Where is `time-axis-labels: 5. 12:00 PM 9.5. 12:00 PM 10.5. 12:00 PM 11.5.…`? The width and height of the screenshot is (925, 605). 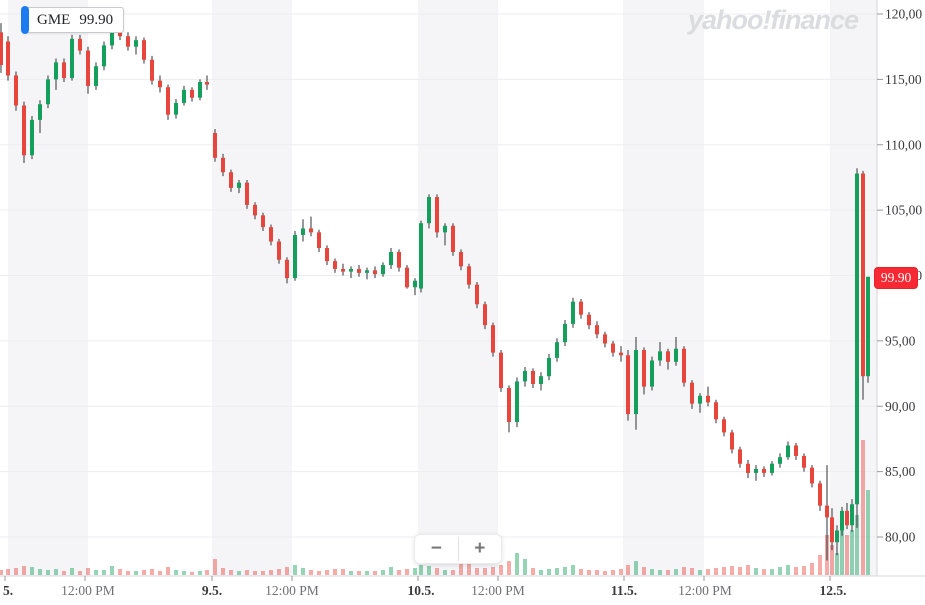
time-axis-labels: 5. 12:00 PM 9.5. 12:00 PM 10.5. 12:00 PM 11.5.… is located at coordinates (425, 587).